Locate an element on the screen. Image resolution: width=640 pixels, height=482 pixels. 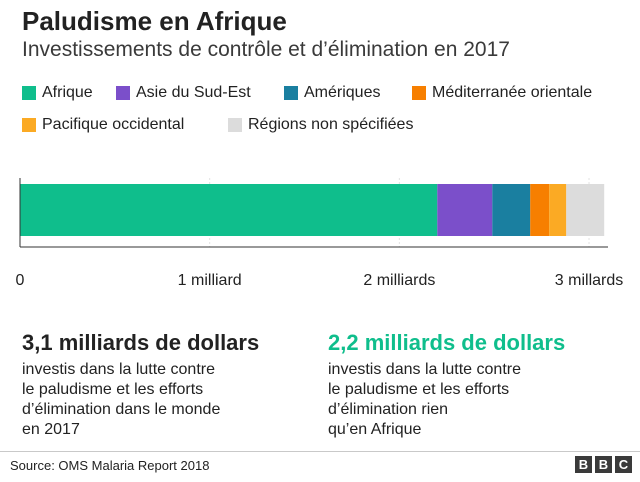
stat-africa-line: le paludisme et les efforts is located at coordinates (446, 390).